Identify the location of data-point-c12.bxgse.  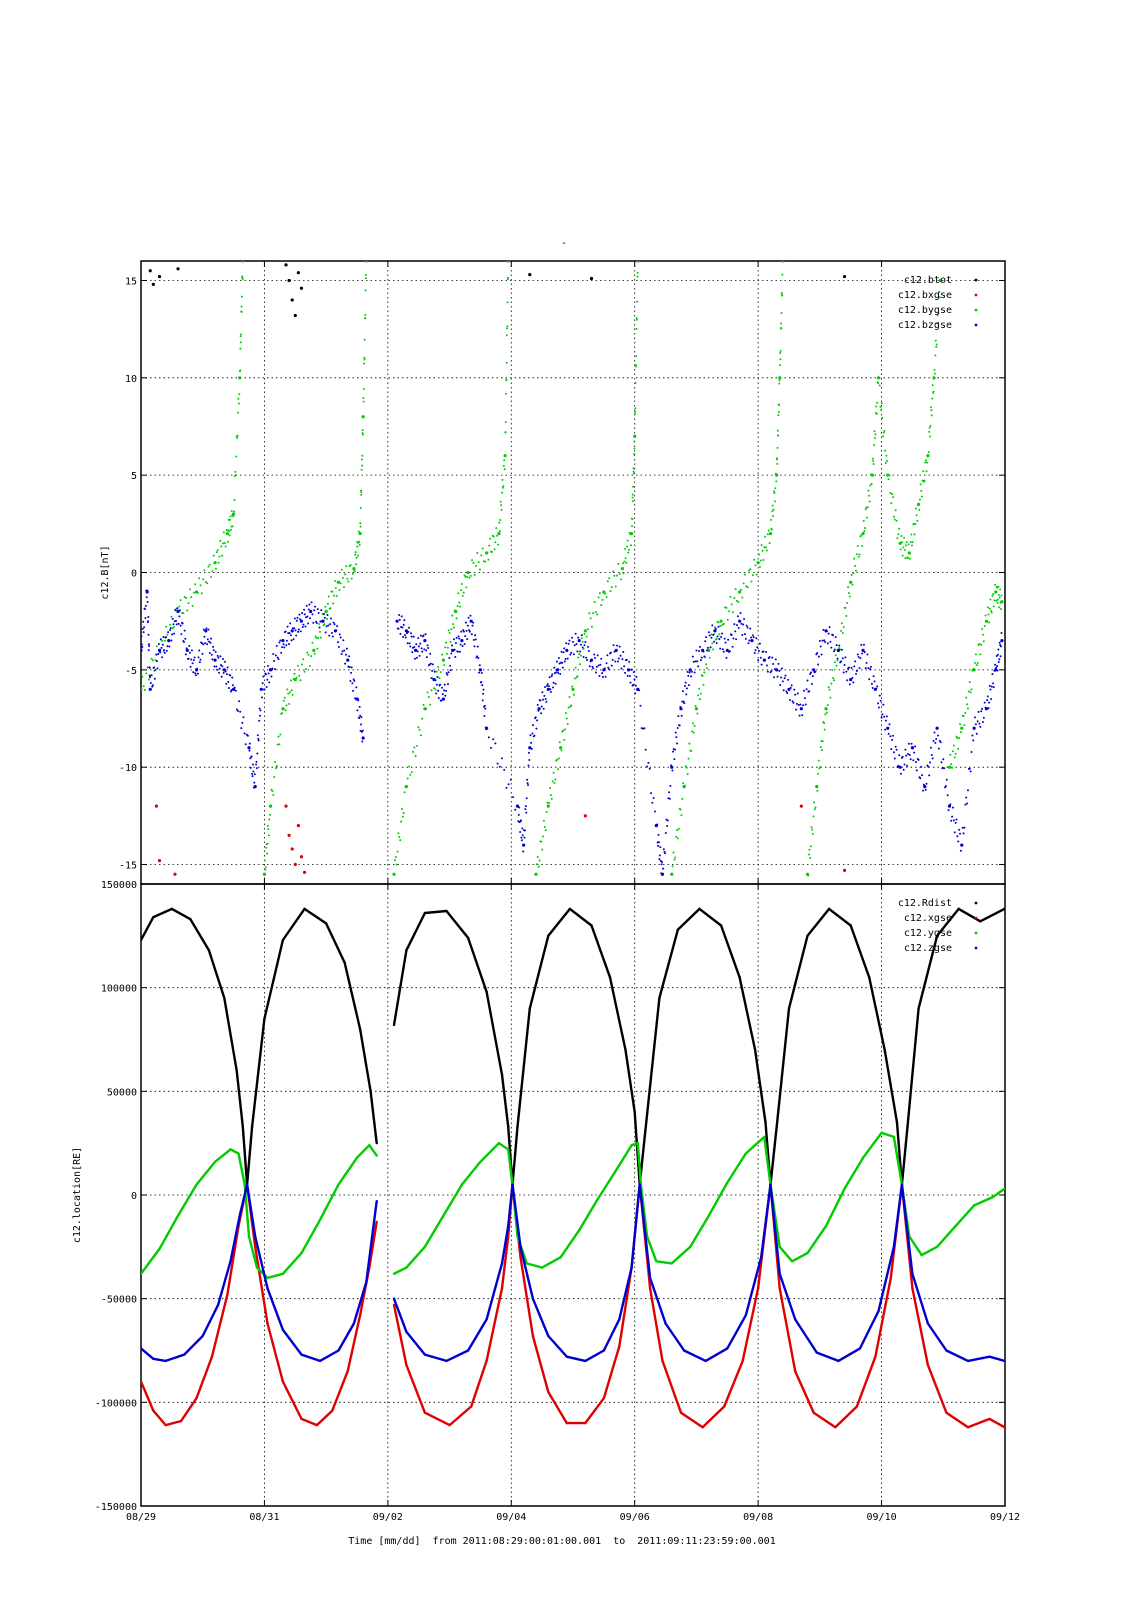
(289, 835).